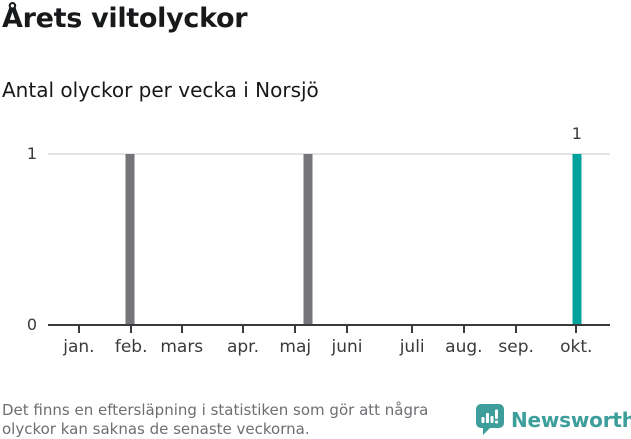 This screenshot has height=439, width=631. What do you see at coordinates (412, 347) in the screenshot?
I see `x-tick-label: juli` at bounding box center [412, 347].